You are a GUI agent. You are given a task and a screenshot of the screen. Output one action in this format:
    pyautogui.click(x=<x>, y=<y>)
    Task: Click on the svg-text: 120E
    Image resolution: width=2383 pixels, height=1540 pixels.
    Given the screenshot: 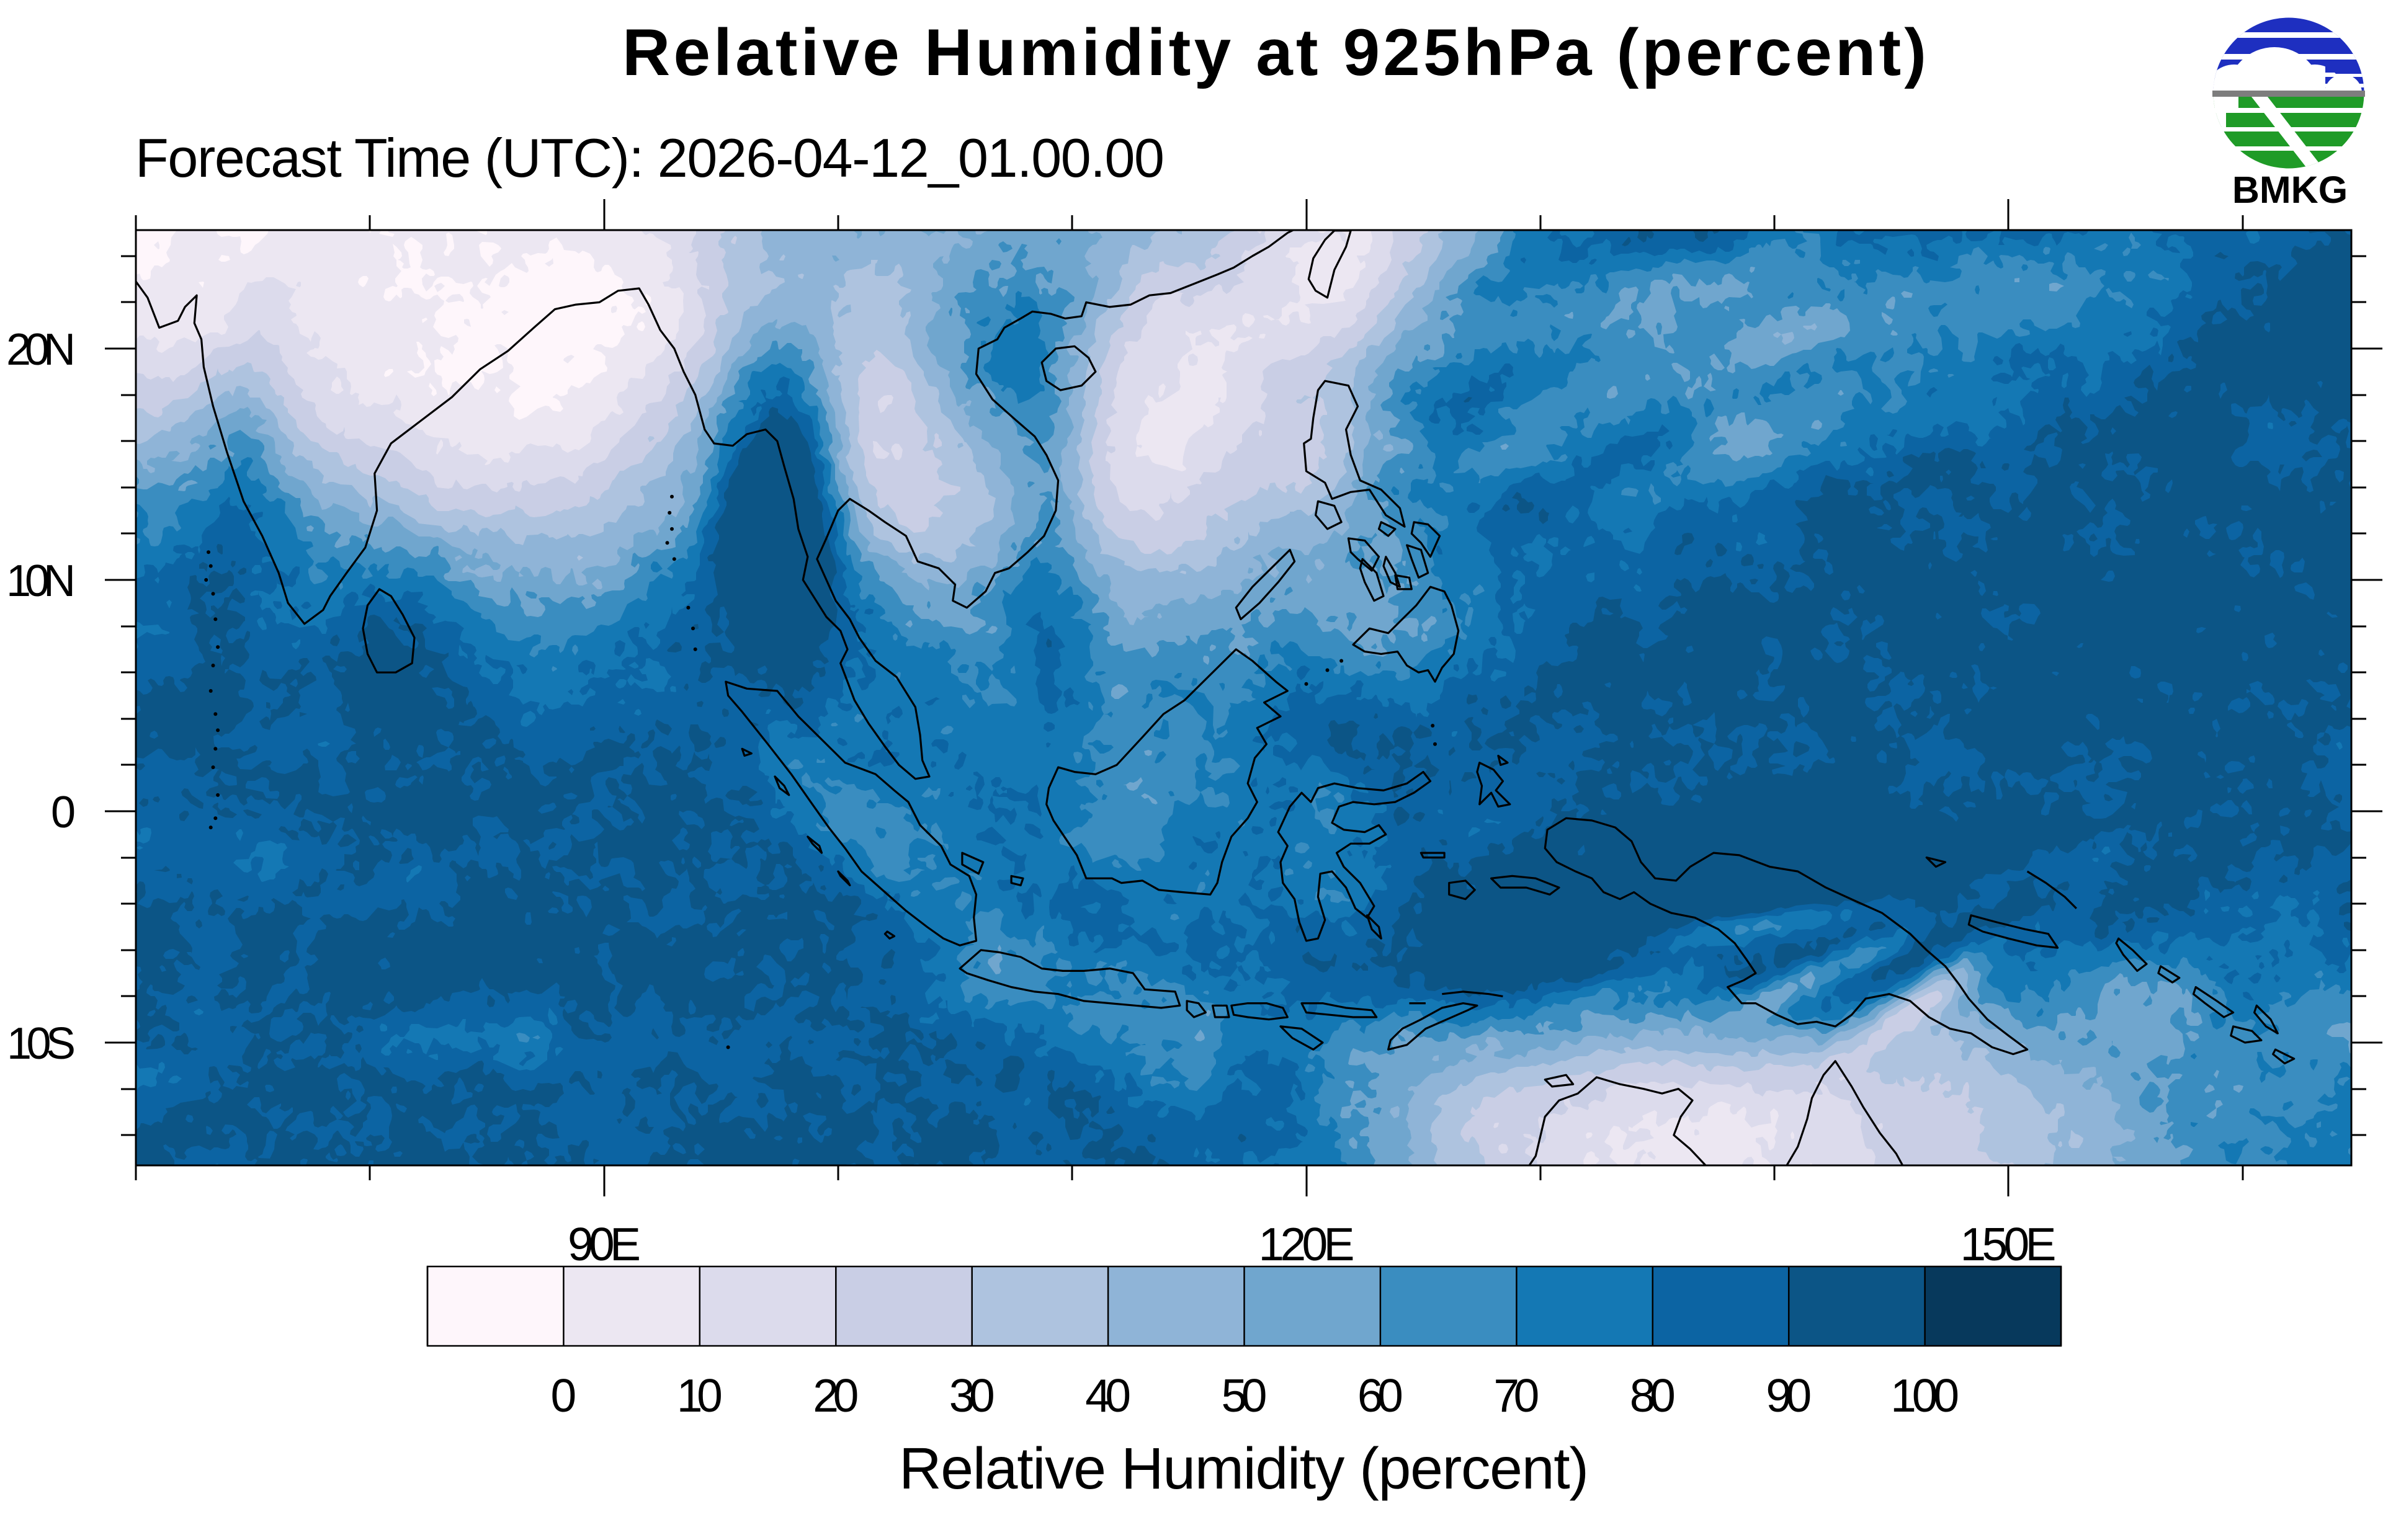 What is the action you would take?
    pyautogui.click(x=1307, y=1244)
    